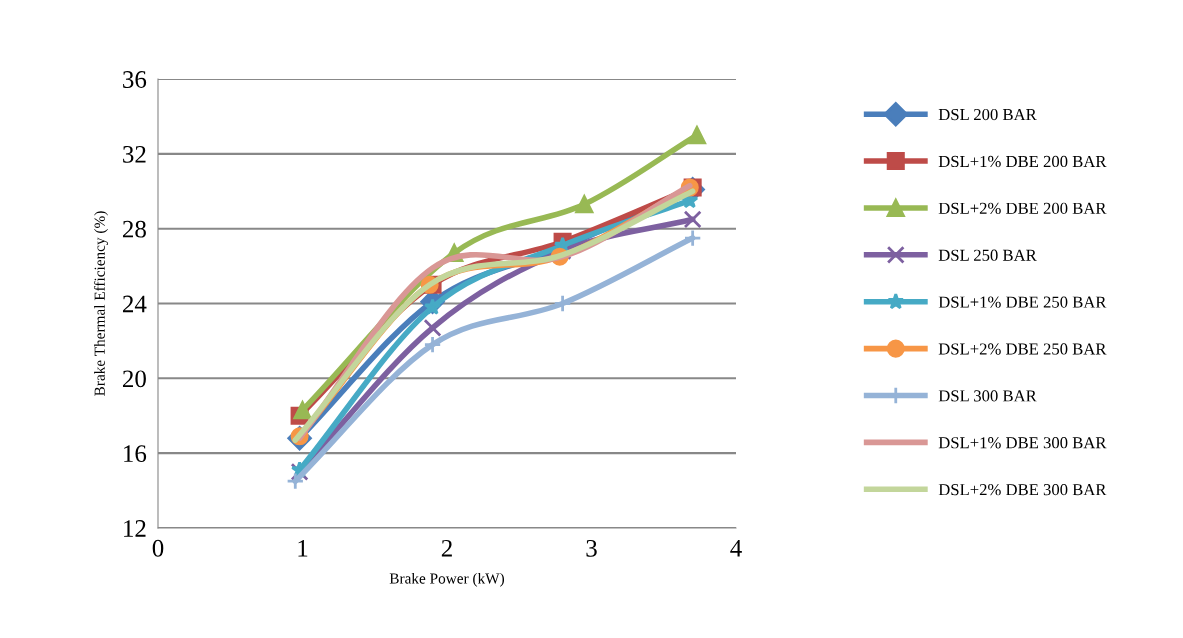  What do you see at coordinates (100, 303) in the screenshot?
I see `y-axis-title: Brake Thermal Efficiency (%)` at bounding box center [100, 303].